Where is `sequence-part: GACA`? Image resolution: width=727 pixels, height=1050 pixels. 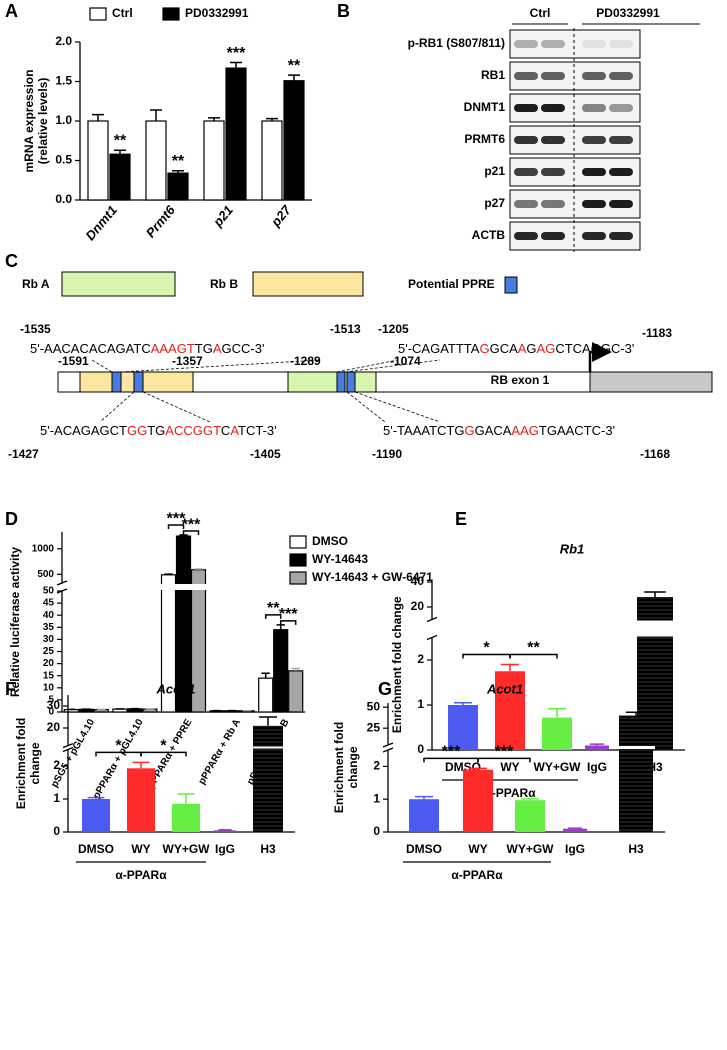 sequence-part: GACA is located at coordinates (493, 430).